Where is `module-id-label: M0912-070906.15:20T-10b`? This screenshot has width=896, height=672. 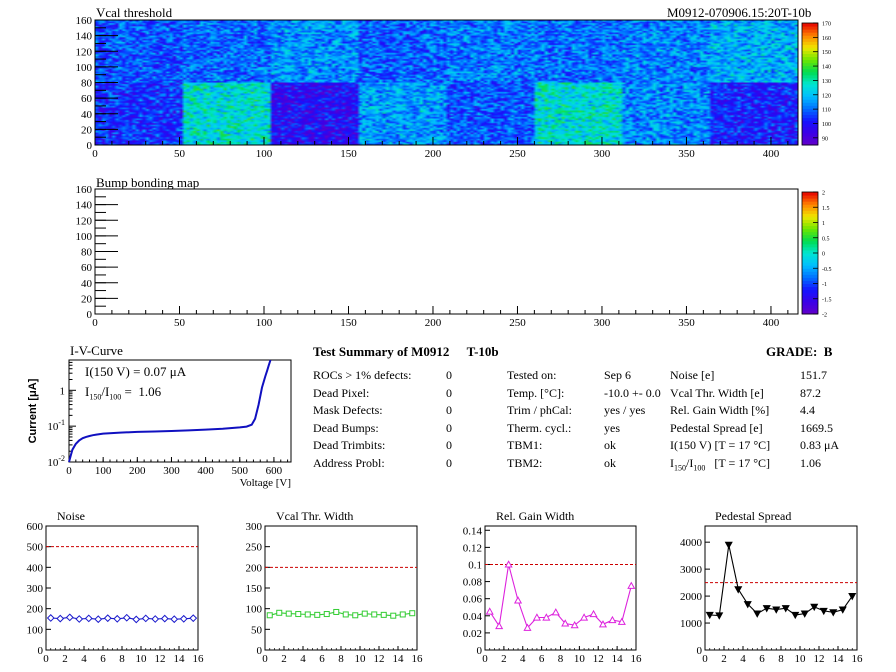
module-id-label: M0912-070906.15:20T-10b is located at coordinates (739, 12).